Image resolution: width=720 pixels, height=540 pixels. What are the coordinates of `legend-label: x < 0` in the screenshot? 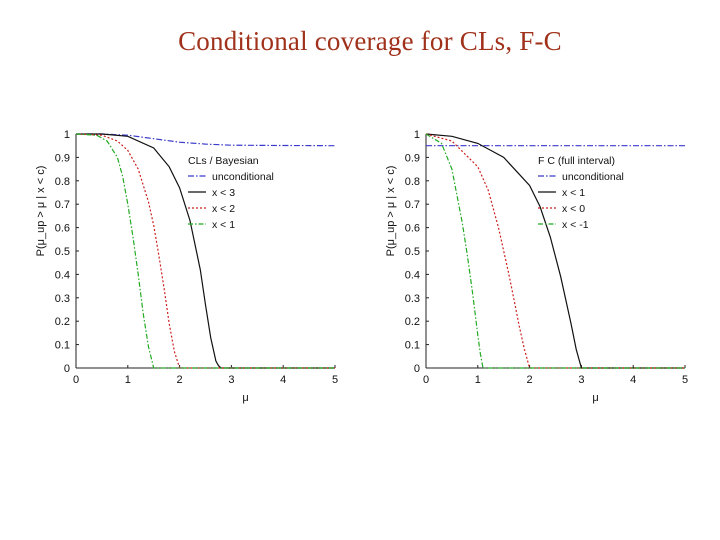 It's located at (573, 209).